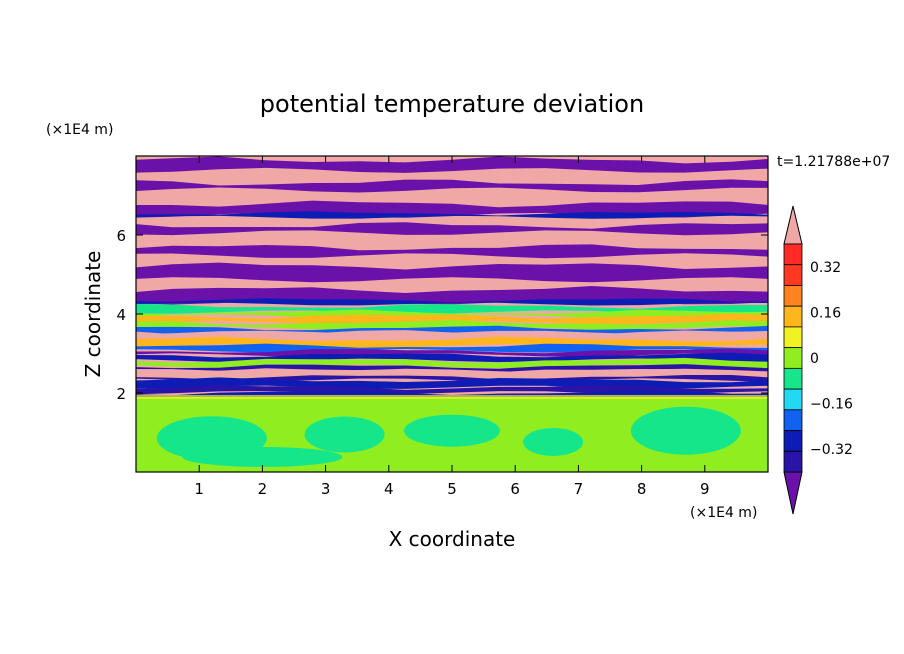  What do you see at coordinates (452, 489) in the screenshot?
I see `x-tick-label: 5` at bounding box center [452, 489].